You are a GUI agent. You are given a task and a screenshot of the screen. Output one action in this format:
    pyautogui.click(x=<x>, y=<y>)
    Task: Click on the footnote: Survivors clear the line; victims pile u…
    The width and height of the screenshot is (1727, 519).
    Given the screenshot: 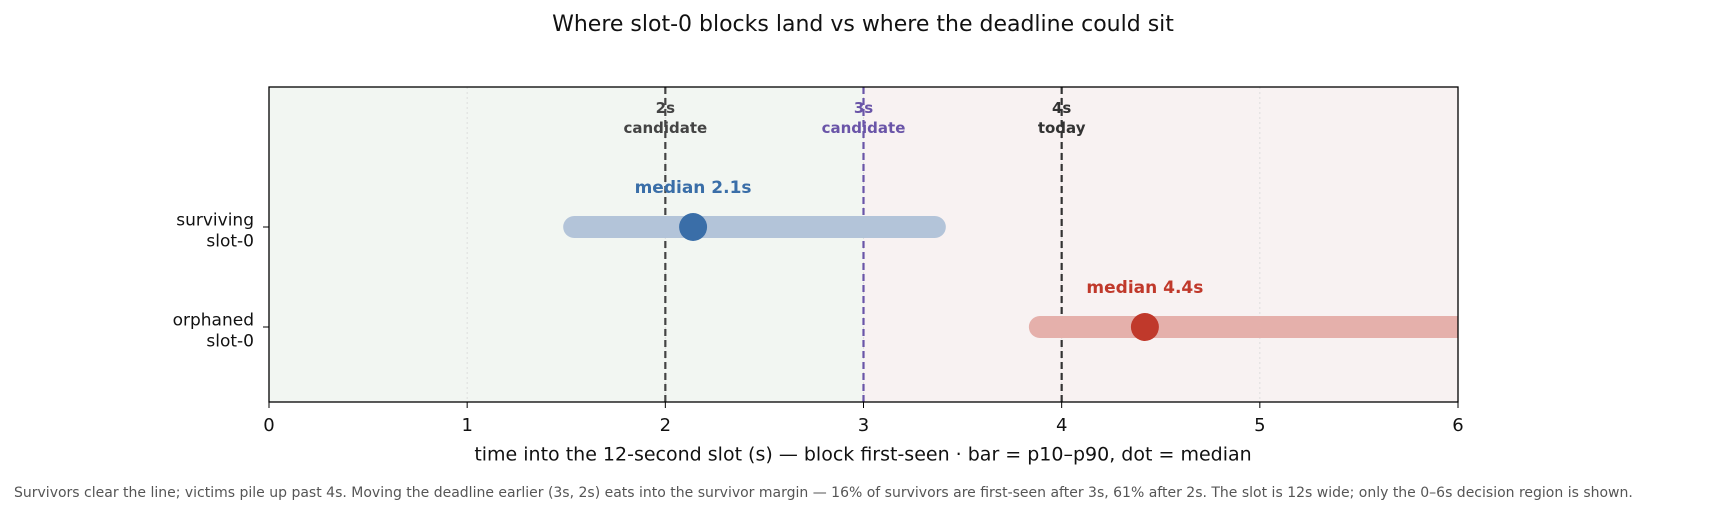 What is the action you would take?
    pyautogui.click(x=823, y=493)
    